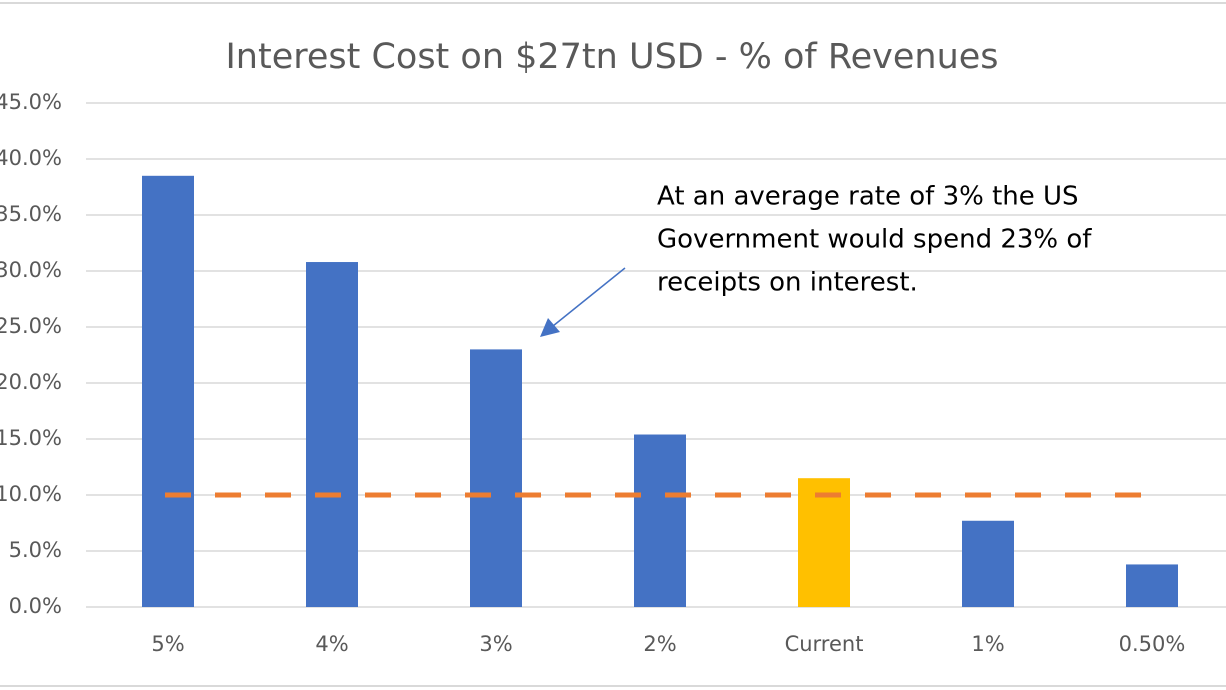 This screenshot has height=690, width=1226. I want to click on annotation: At an average rate of 3% the US, so click(868, 197).